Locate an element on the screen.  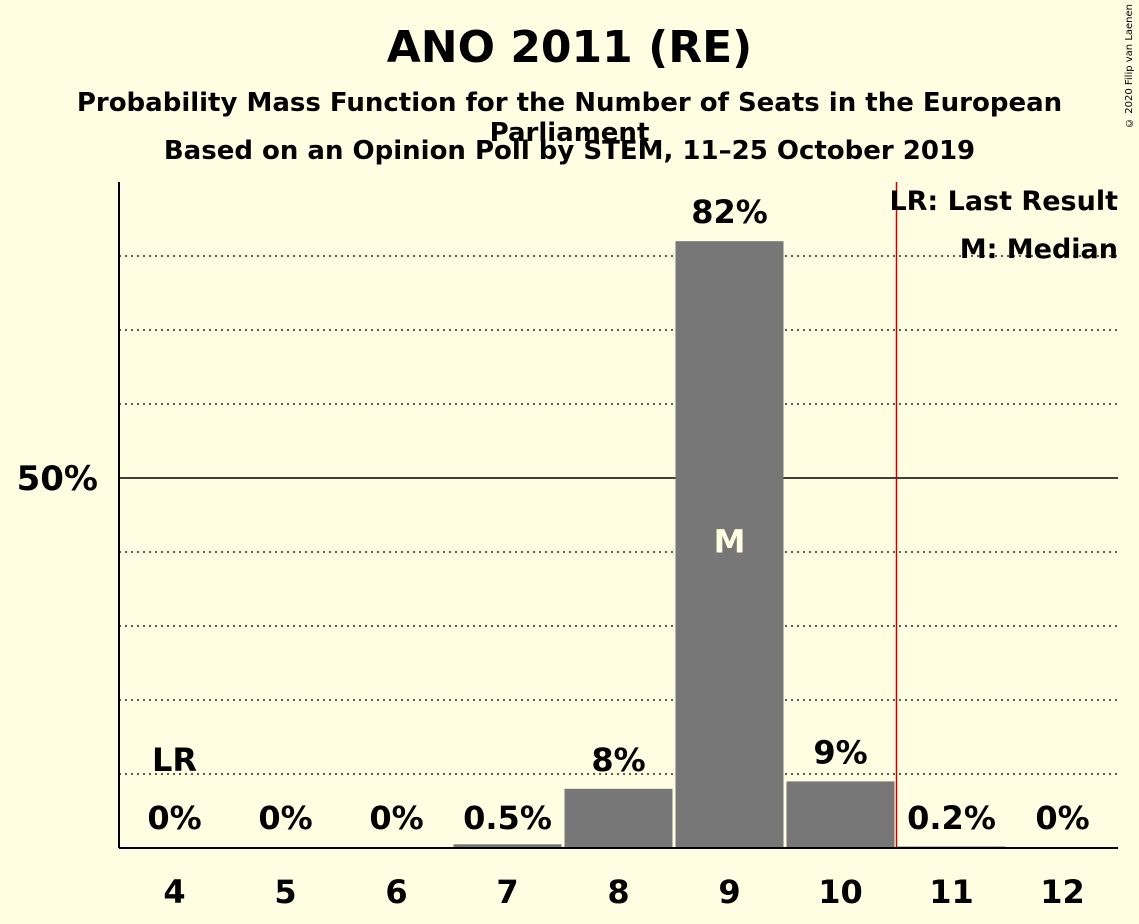
chart-title: ANO 2011 (RE) is located at coordinates (569, 47).